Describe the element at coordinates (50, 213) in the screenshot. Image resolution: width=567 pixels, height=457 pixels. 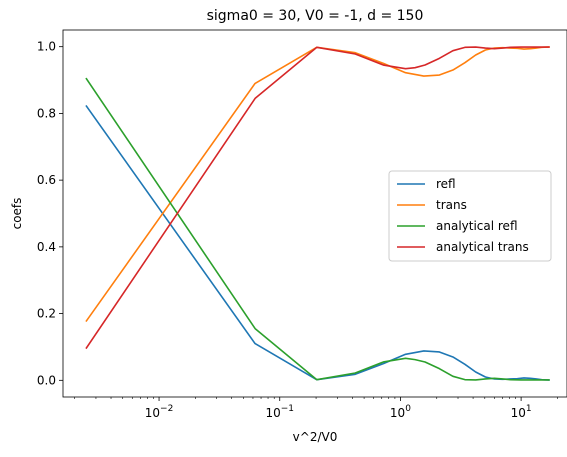
I see `y-axis-ticks: 0.0 0.2 0.4 0.6 0.8 1.0` at that location.